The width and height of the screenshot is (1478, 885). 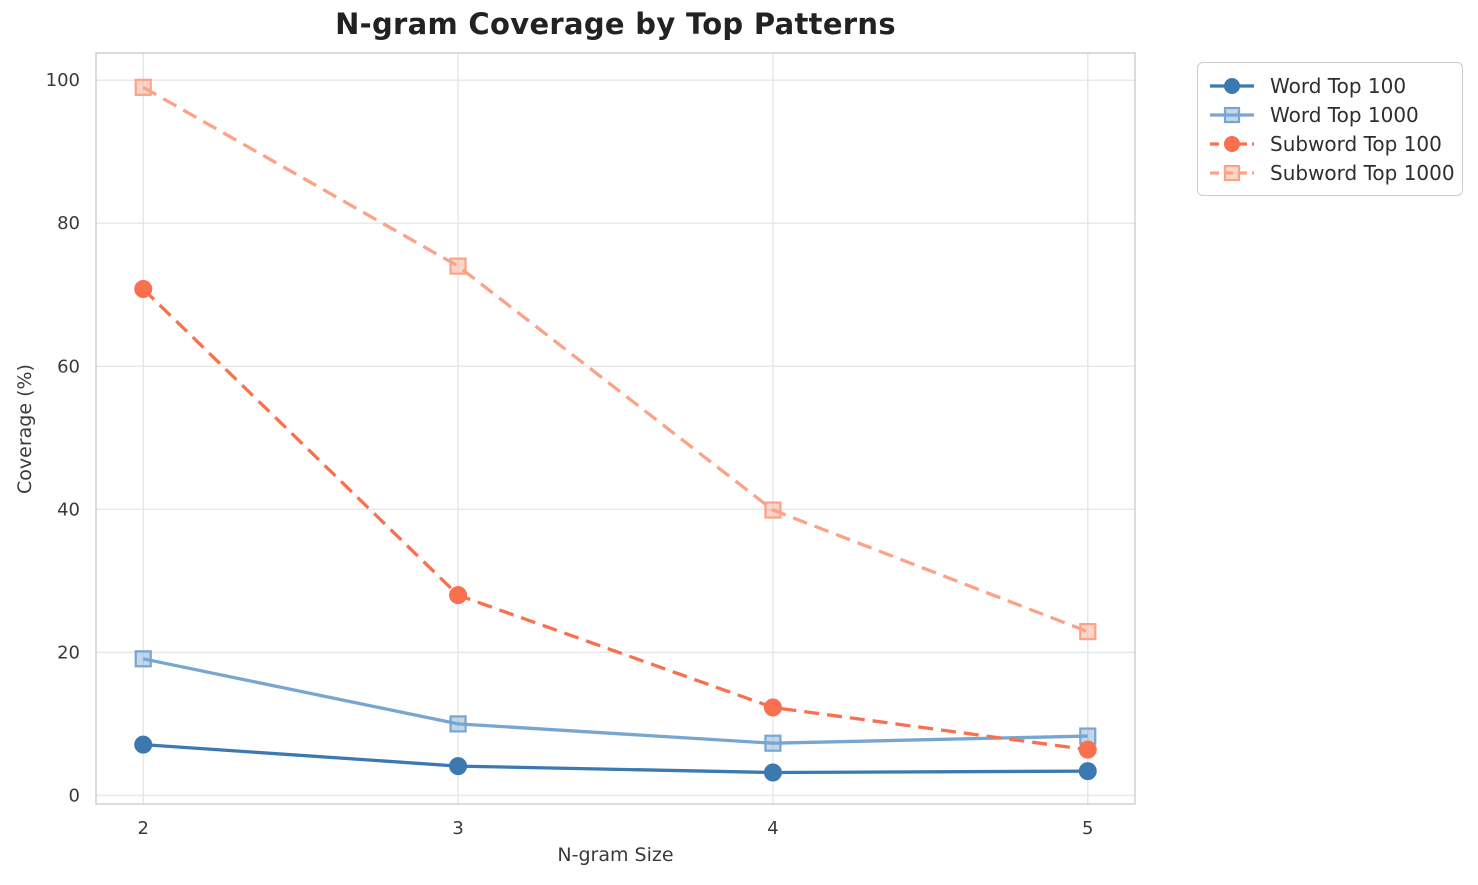 What do you see at coordinates (772, 772) in the screenshot?
I see `data-point-word-top-100-x4` at bounding box center [772, 772].